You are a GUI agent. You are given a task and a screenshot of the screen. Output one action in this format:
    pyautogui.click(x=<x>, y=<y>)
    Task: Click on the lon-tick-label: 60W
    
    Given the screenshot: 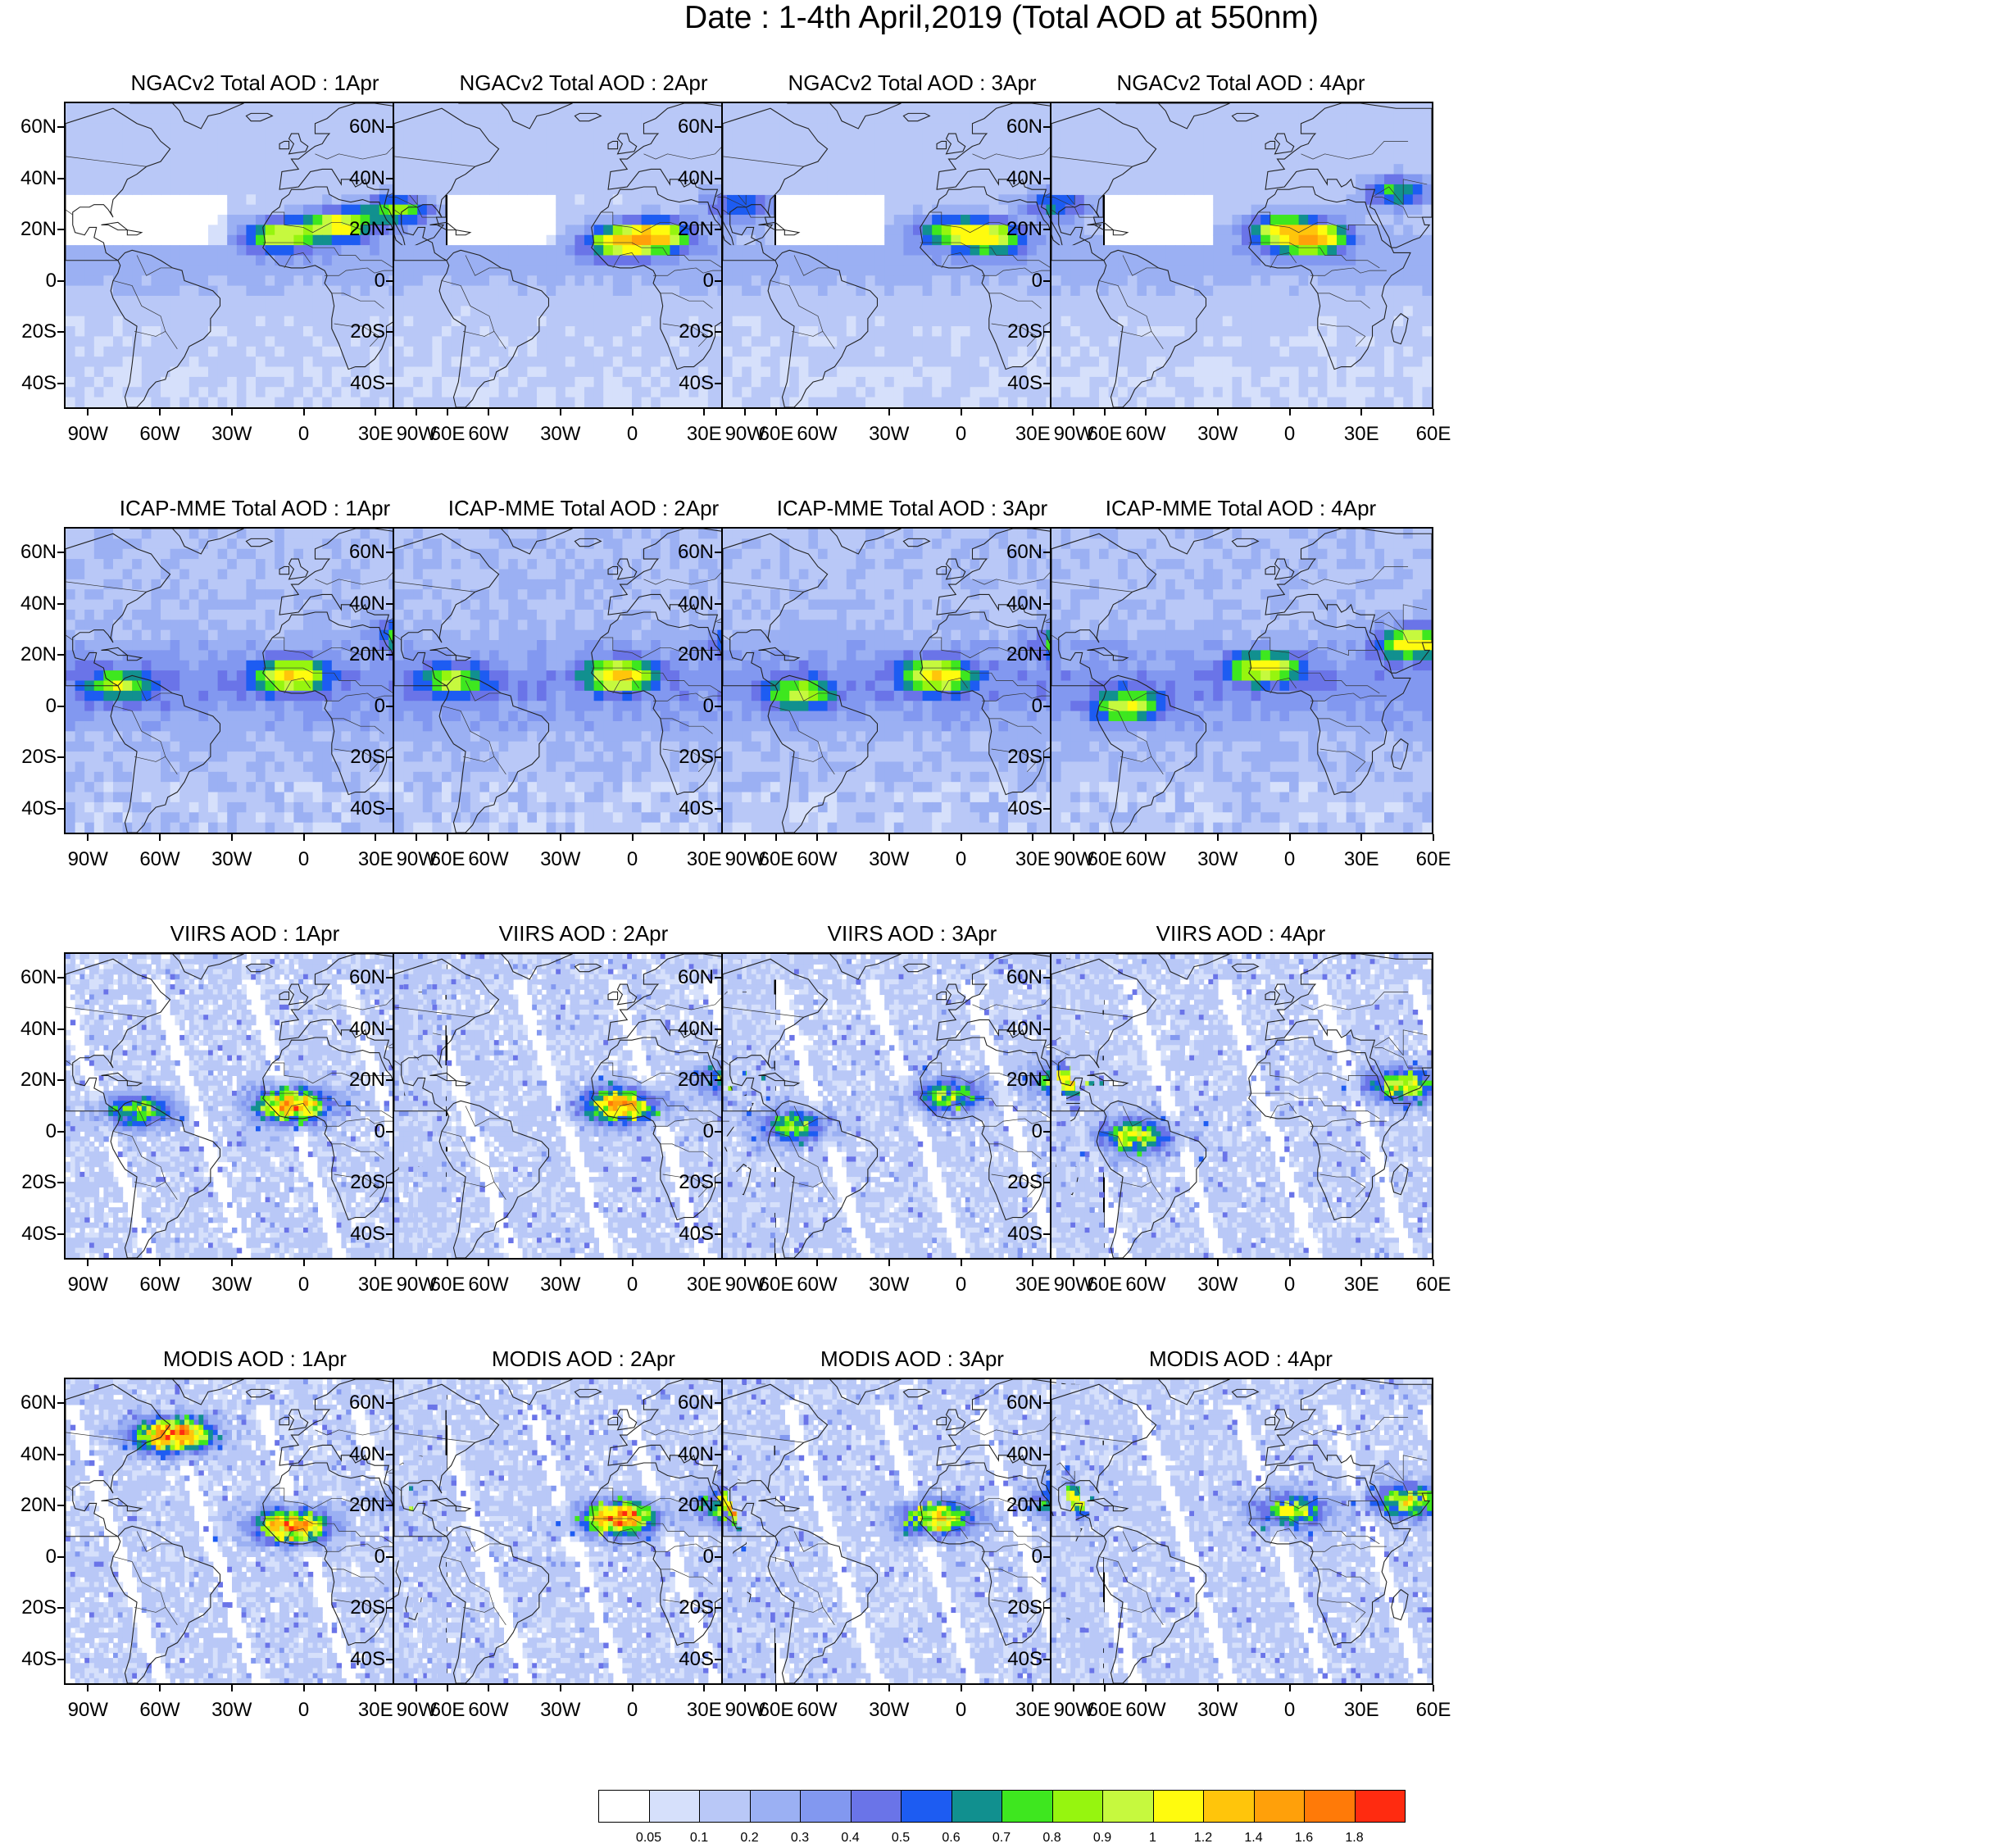 What is the action you would take?
    pyautogui.click(x=159, y=434)
    